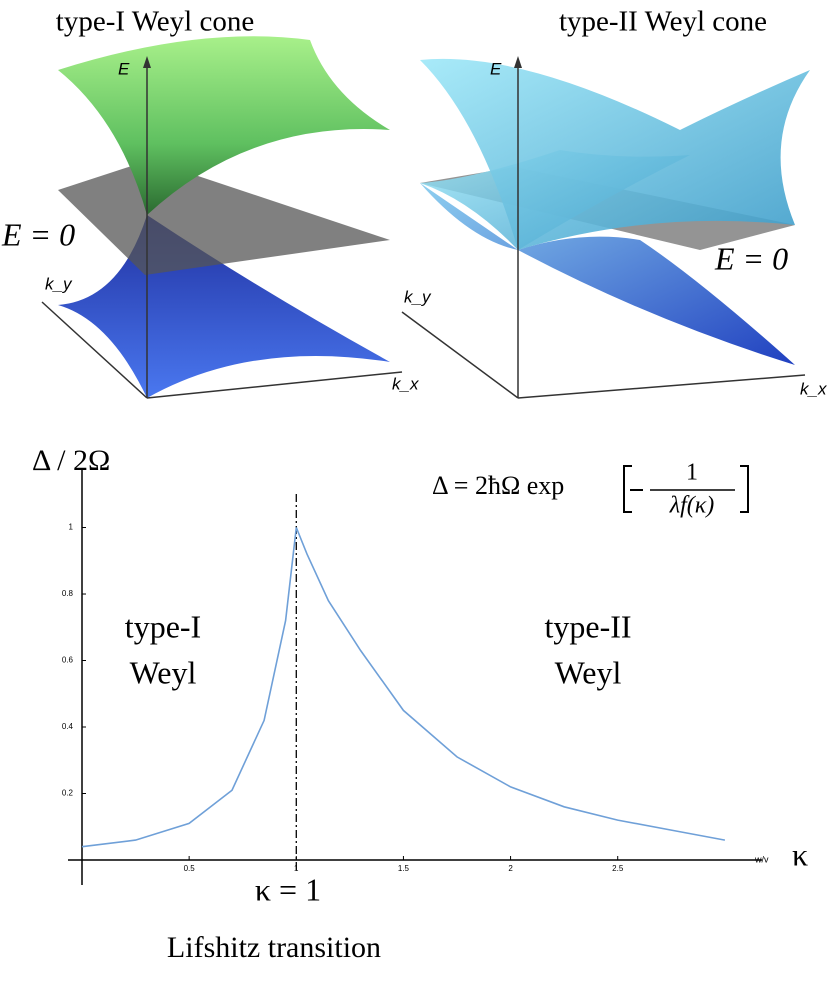 The image size is (831, 989). Describe the element at coordinates (68, 726) in the screenshot. I see `y-tick-label: 0.4` at that location.